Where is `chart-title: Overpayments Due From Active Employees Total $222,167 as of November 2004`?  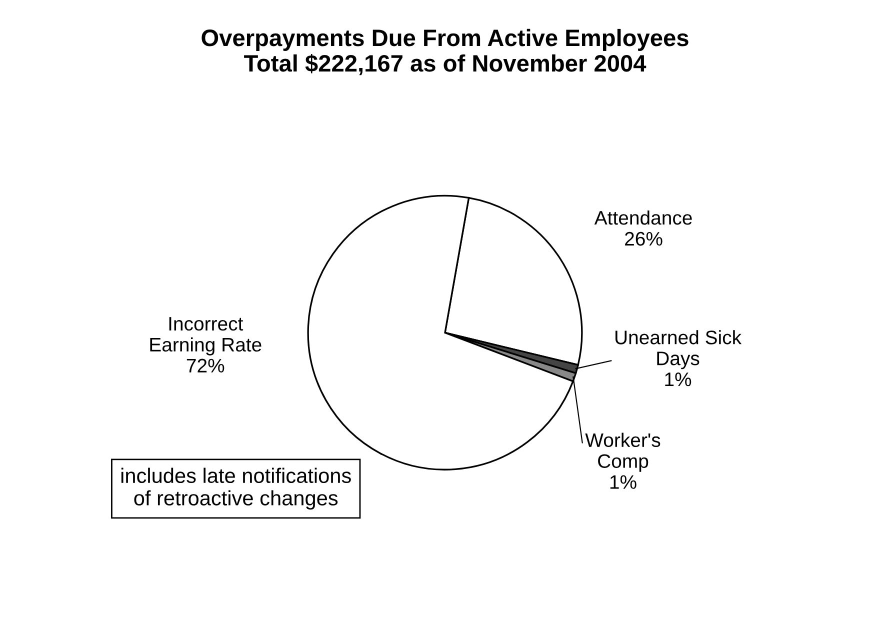
chart-title: Overpayments Due From Active Employees Total $222,167 as of November 2004 is located at coordinates (445, 52).